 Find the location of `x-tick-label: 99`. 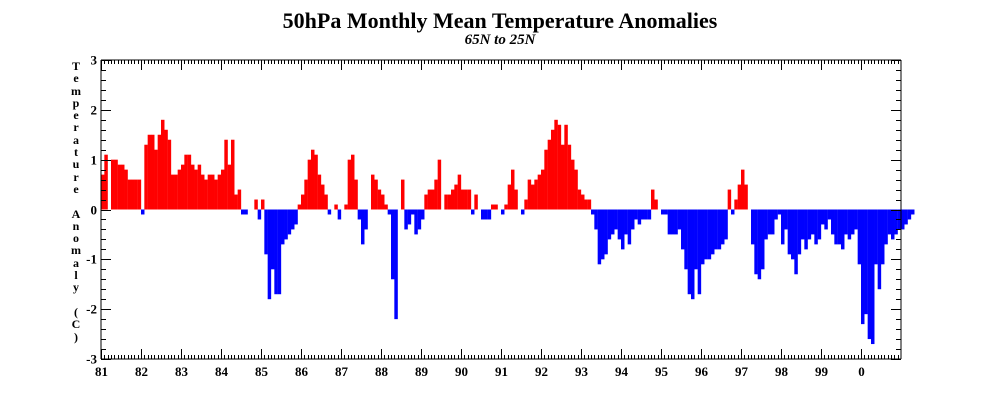

x-tick-label: 99 is located at coordinates (822, 371).